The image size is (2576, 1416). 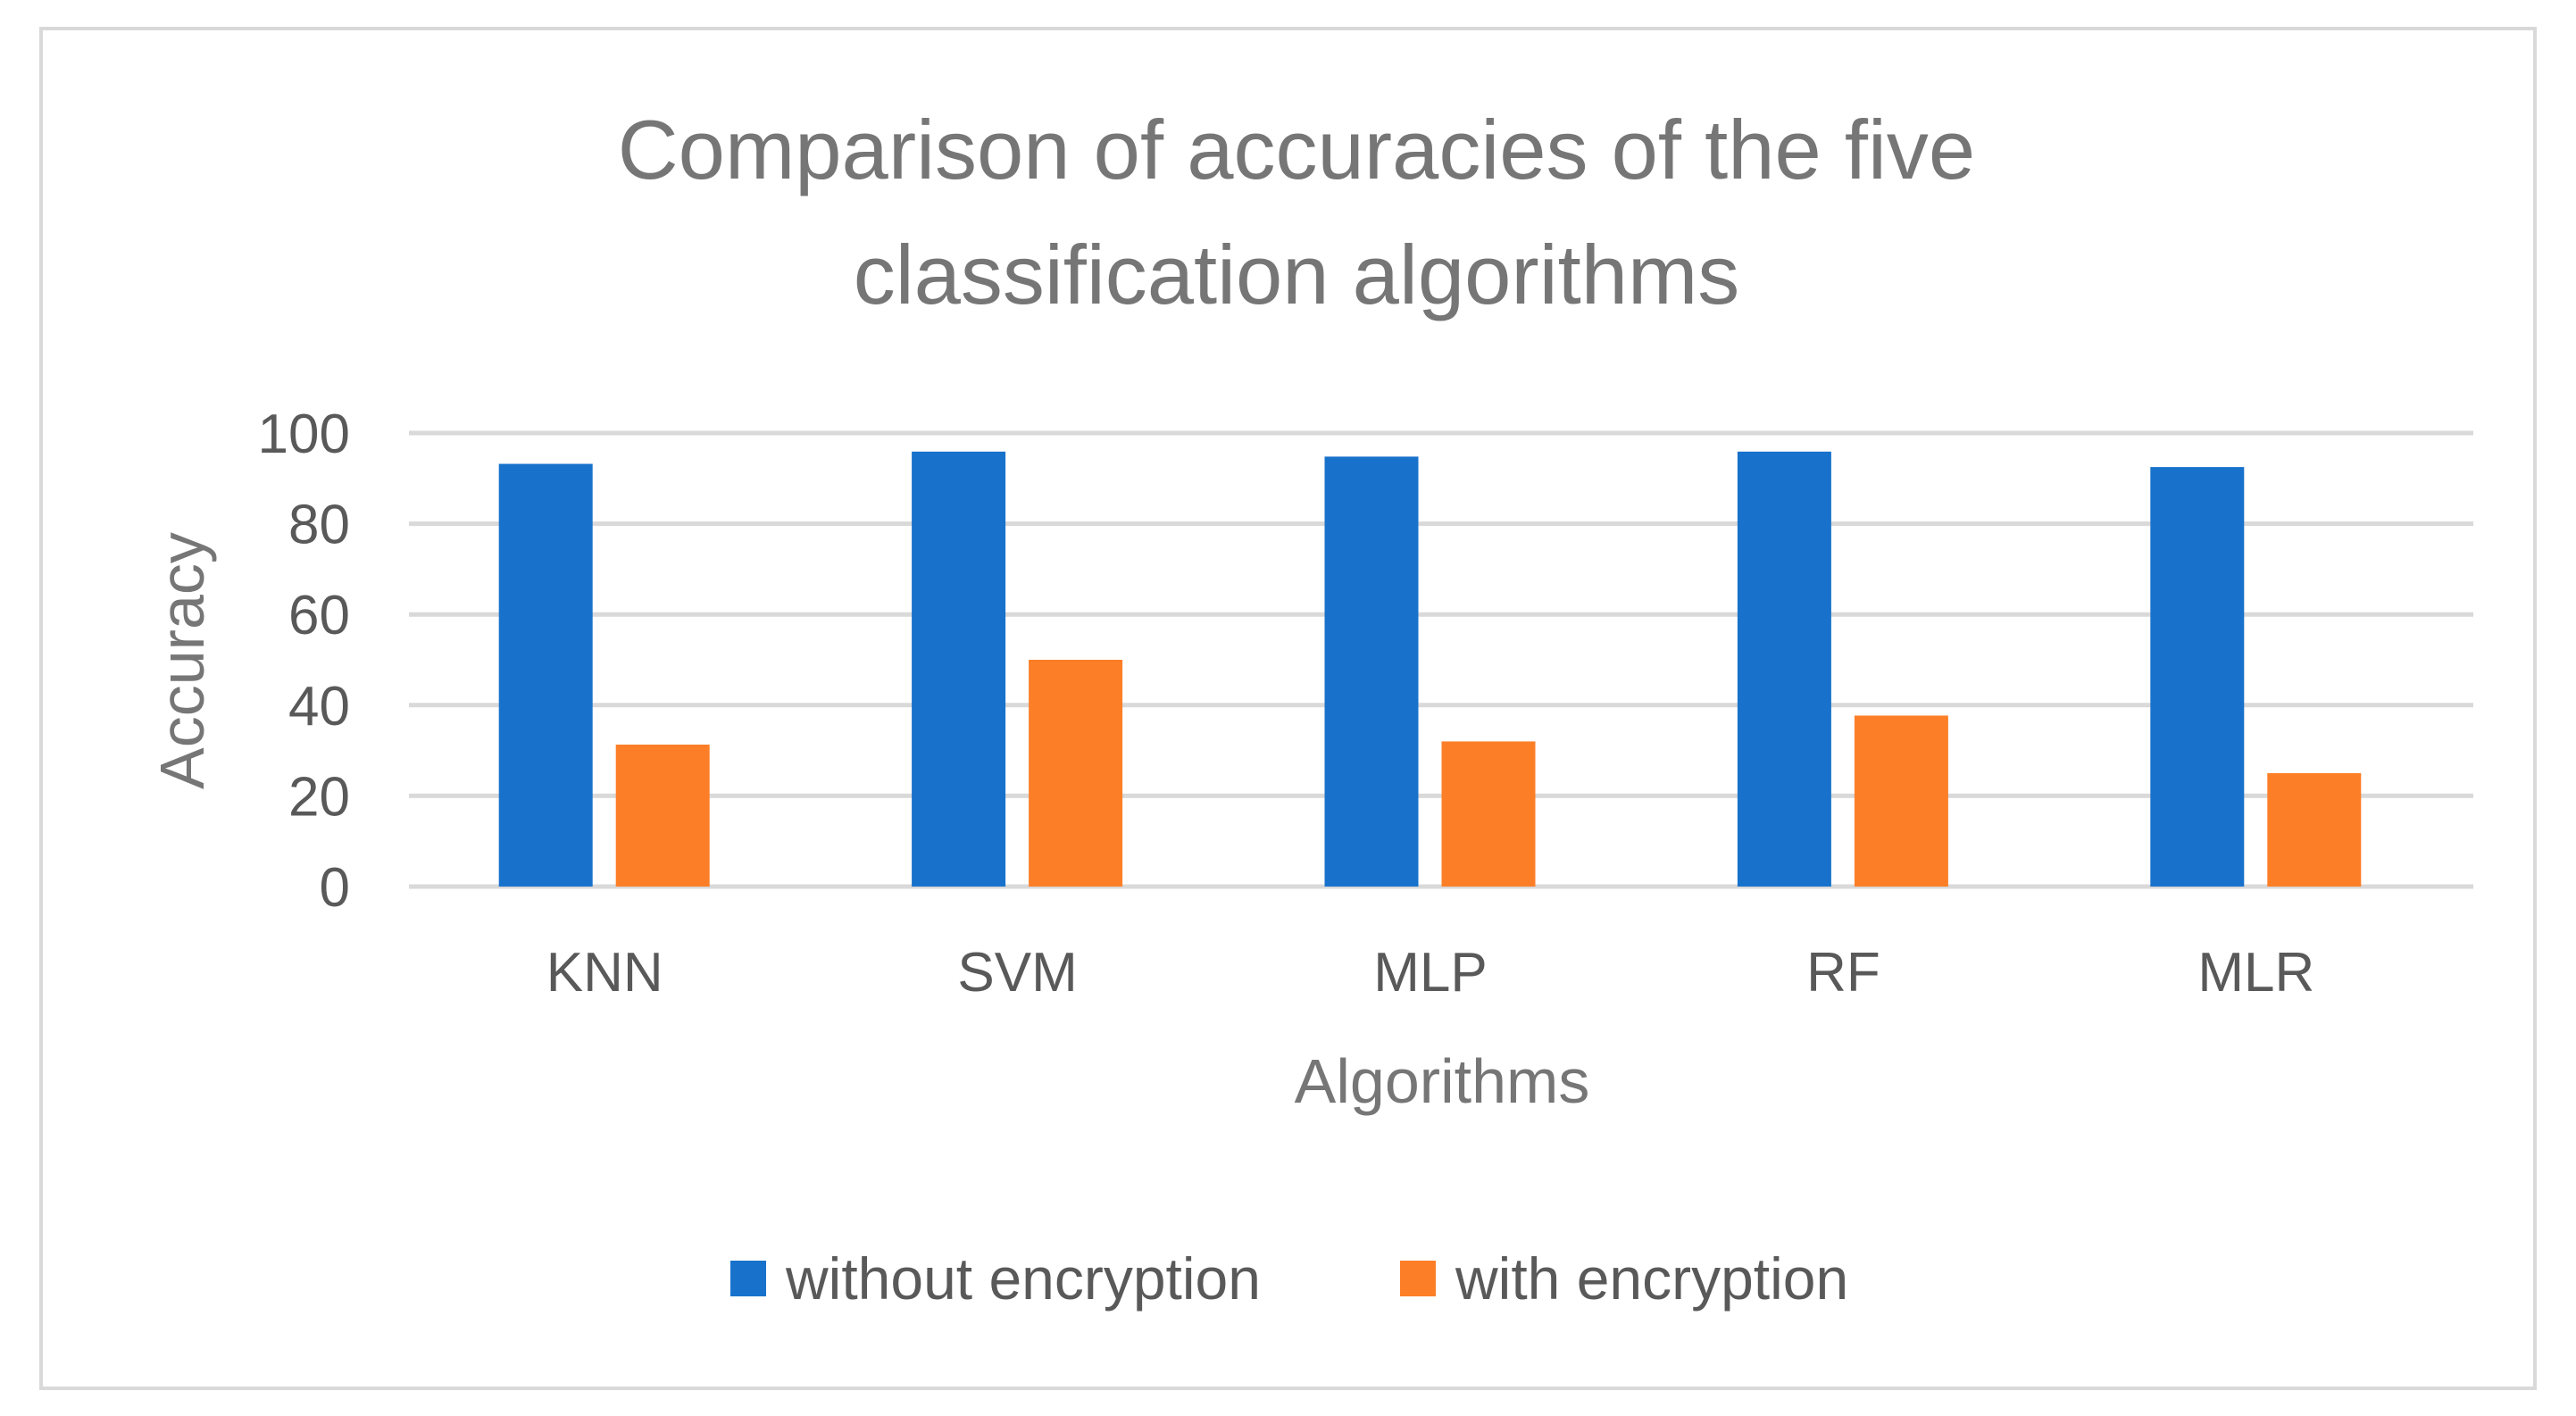 I want to click on x-category-label: KNN, so click(x=604, y=973).